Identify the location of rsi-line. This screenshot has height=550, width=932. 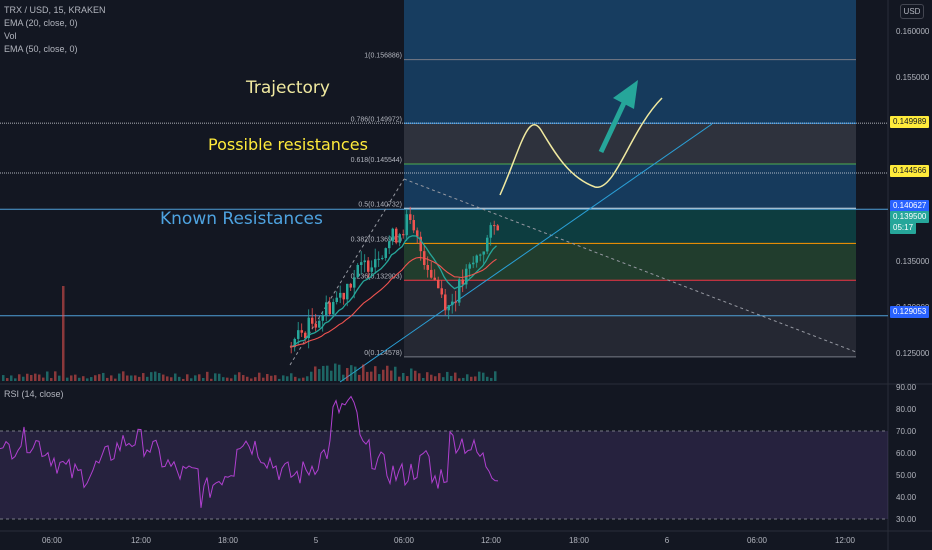
(249, 451).